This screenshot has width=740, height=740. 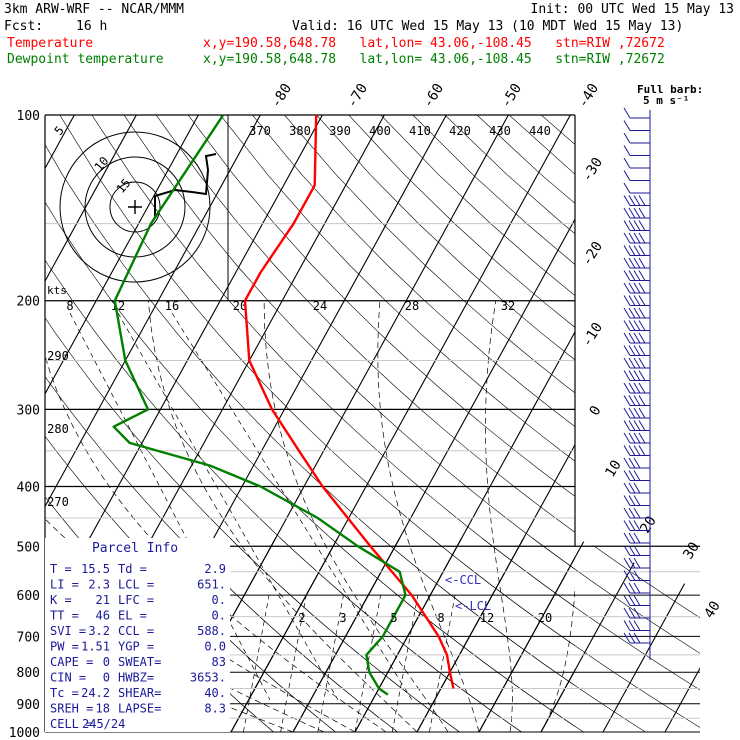 I want to click on parcel-param-name: SHEAR=, so click(x=139, y=693).